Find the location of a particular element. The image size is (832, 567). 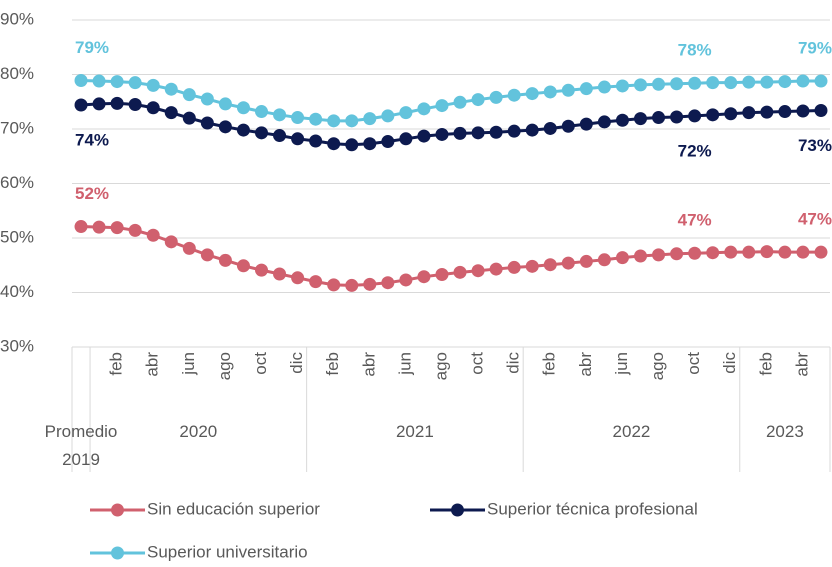

group-label: Promedio 2019 is located at coordinates (81, 445).